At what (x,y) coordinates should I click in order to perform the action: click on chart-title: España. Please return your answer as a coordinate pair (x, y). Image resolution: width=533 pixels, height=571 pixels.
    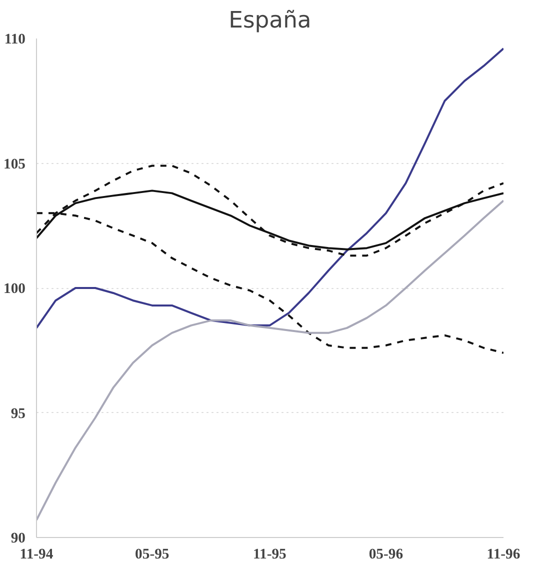
    Looking at the image, I should click on (270, 21).